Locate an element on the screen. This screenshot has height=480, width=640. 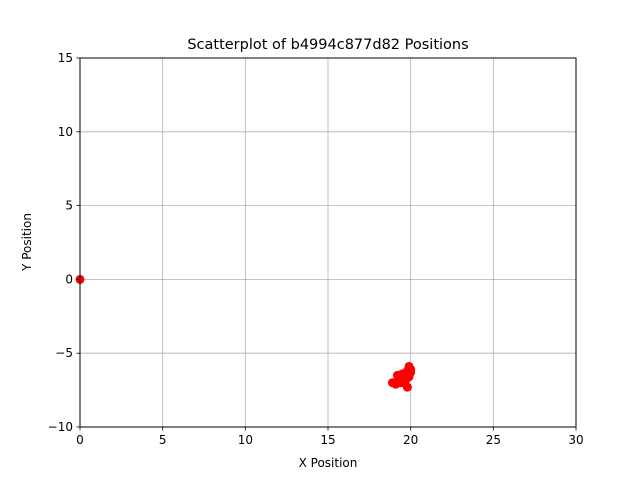
y-tick-label: 5 is located at coordinates (69, 206).